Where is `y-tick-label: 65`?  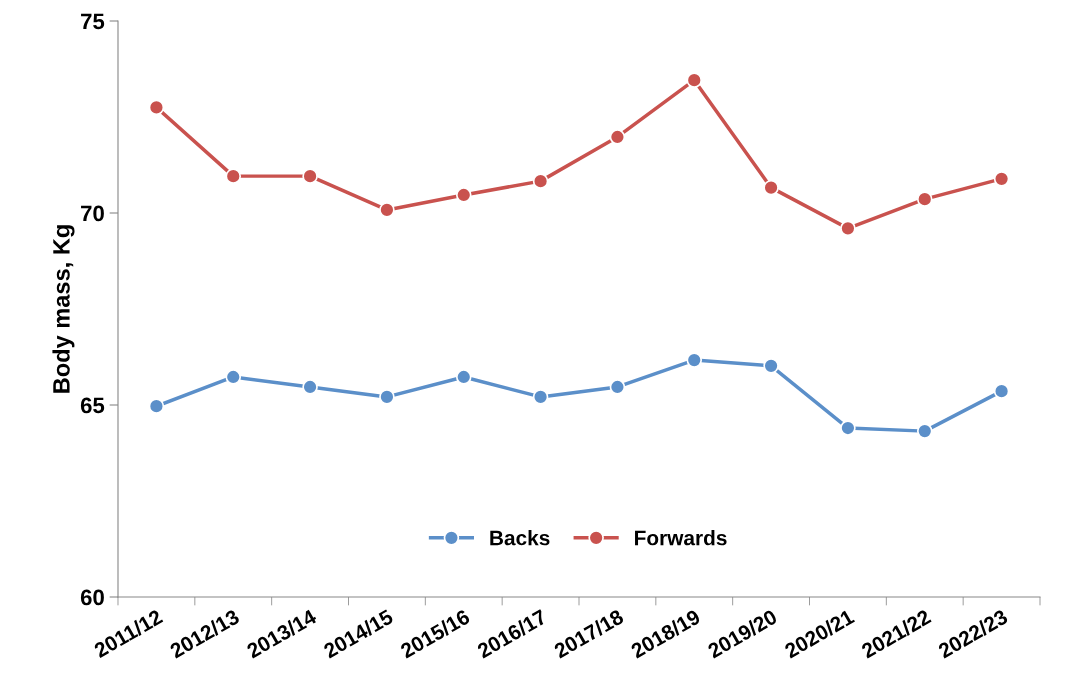
y-tick-label: 65 is located at coordinates (92, 405).